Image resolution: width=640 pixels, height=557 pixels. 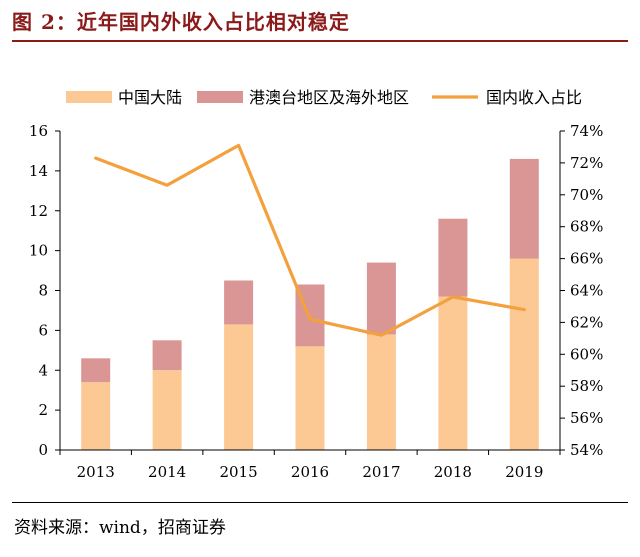 I want to click on y-tick-label-right: 68%, so click(x=586, y=227).